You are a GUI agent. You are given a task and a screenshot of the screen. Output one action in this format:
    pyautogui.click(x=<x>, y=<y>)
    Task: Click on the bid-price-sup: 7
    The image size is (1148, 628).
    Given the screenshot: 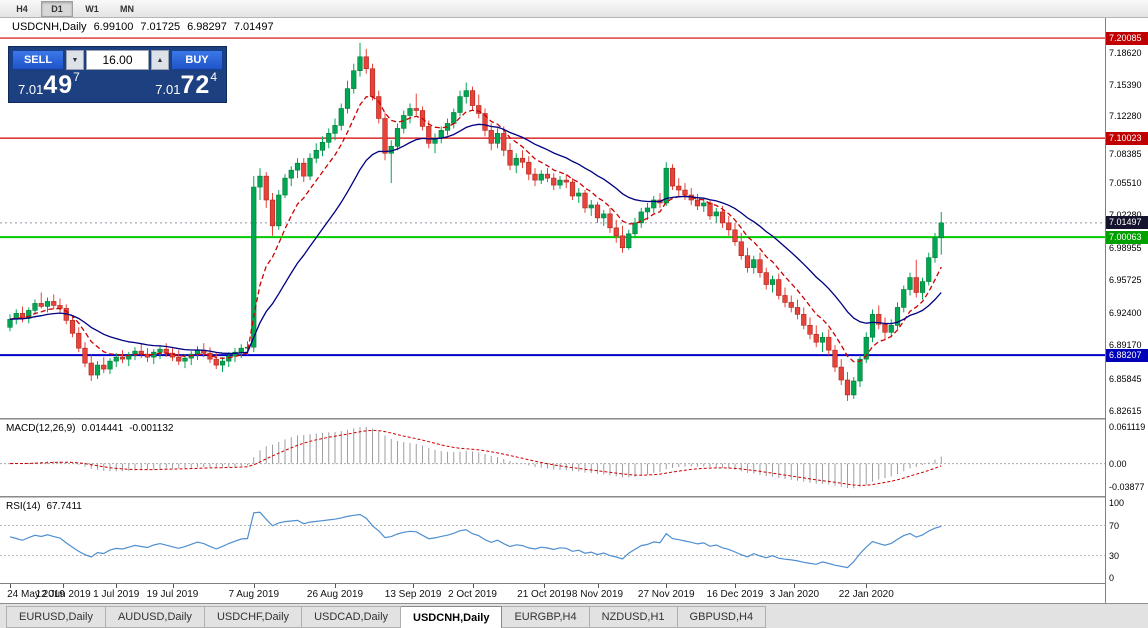 What is the action you would take?
    pyautogui.click(x=76, y=77)
    